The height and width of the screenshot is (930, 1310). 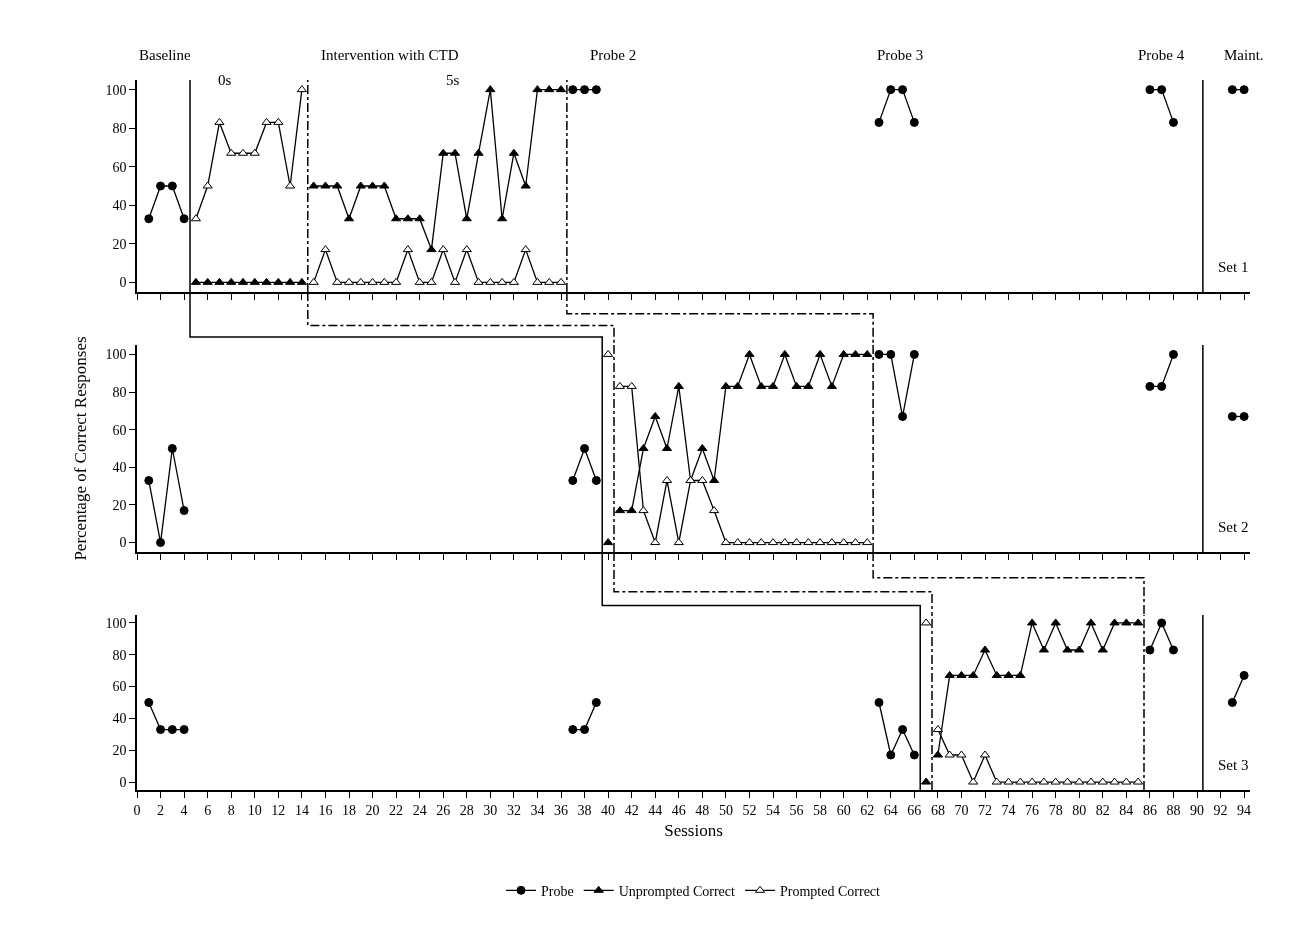 What do you see at coordinates (613, 55) in the screenshot?
I see `text: Probe 2` at bounding box center [613, 55].